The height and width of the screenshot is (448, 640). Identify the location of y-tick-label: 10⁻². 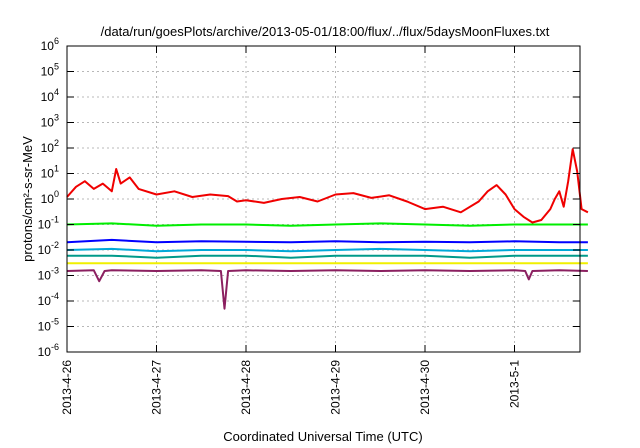
(48, 248).